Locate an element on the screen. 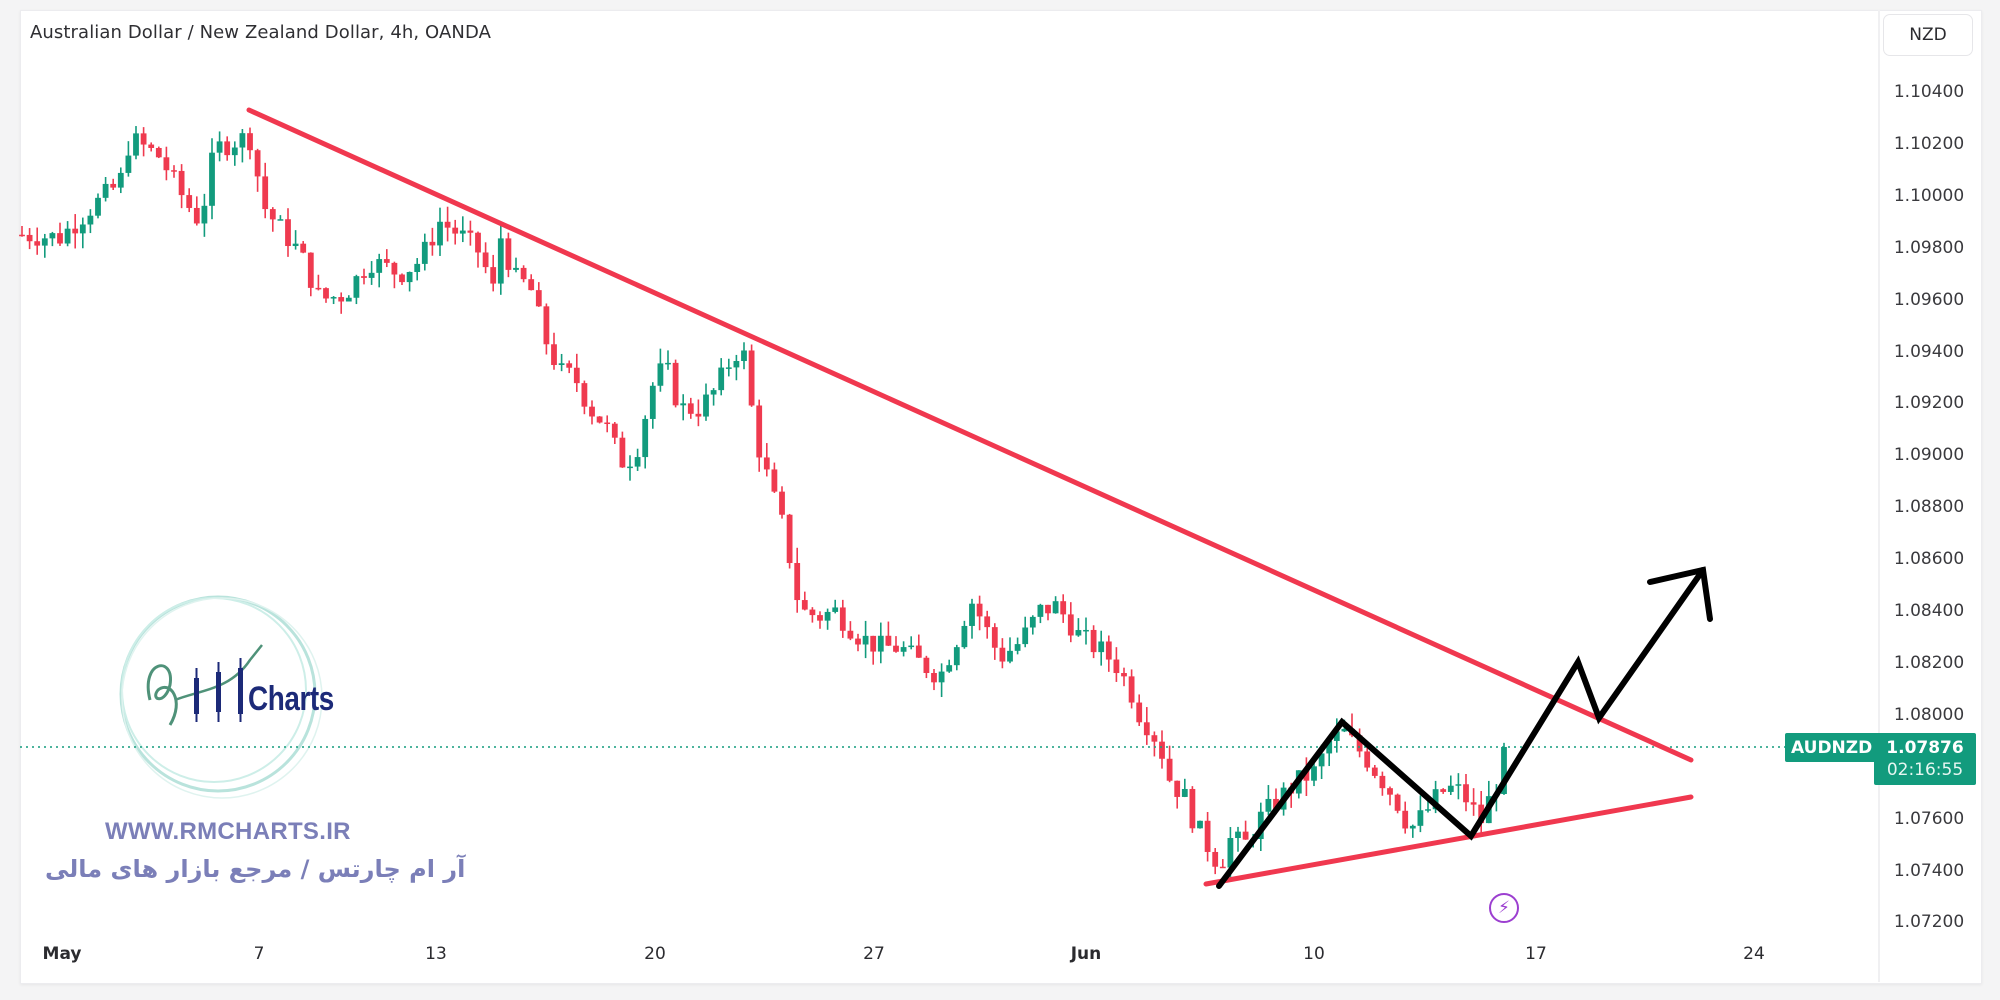  price-axis-label: 1.08000 is located at coordinates (1929, 714).